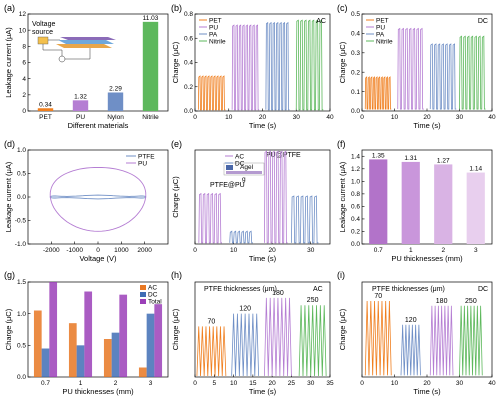 This screenshot has width=500, height=406. What do you see at coordinates (80, 117) in the screenshot?
I see `x-category-label: PU` at bounding box center [80, 117].